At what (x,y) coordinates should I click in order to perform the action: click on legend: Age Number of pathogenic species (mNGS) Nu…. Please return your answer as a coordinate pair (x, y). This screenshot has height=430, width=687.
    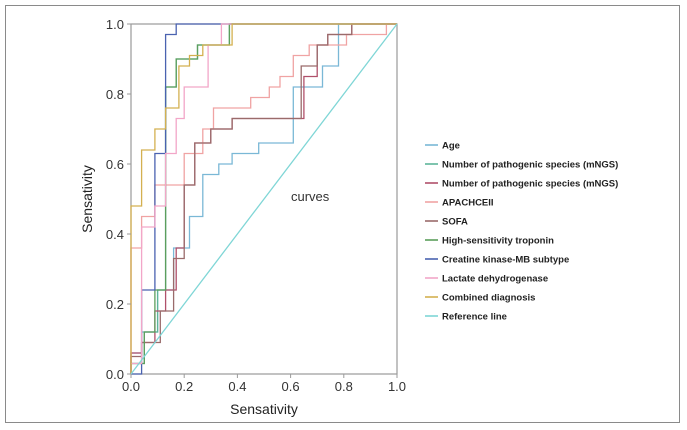
    Looking at the image, I should click on (521, 232).